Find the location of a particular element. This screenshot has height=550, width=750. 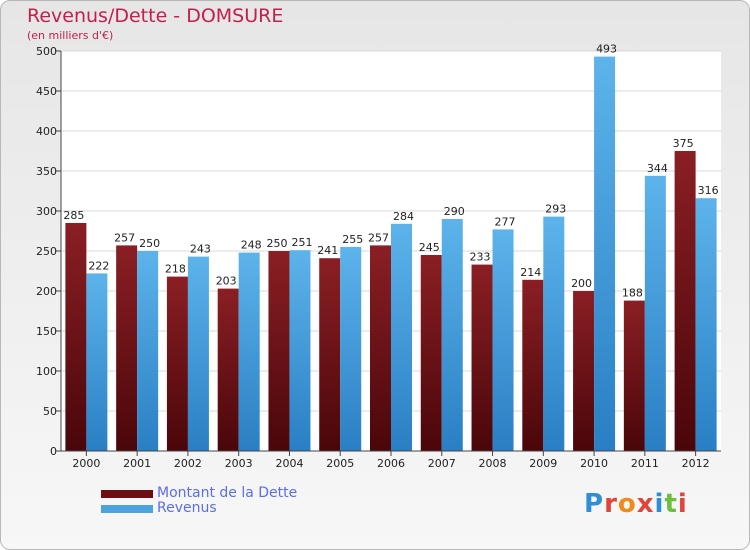

value-label-dette: 375 is located at coordinates (683, 143).